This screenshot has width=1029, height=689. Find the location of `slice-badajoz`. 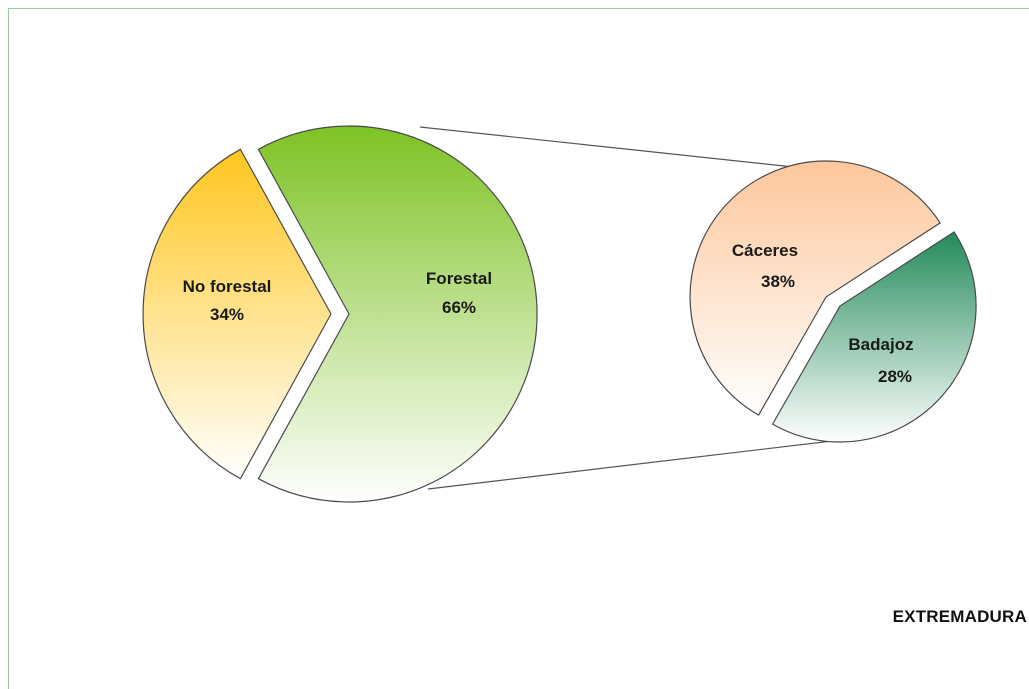

slice-badajoz is located at coordinates (874, 337).